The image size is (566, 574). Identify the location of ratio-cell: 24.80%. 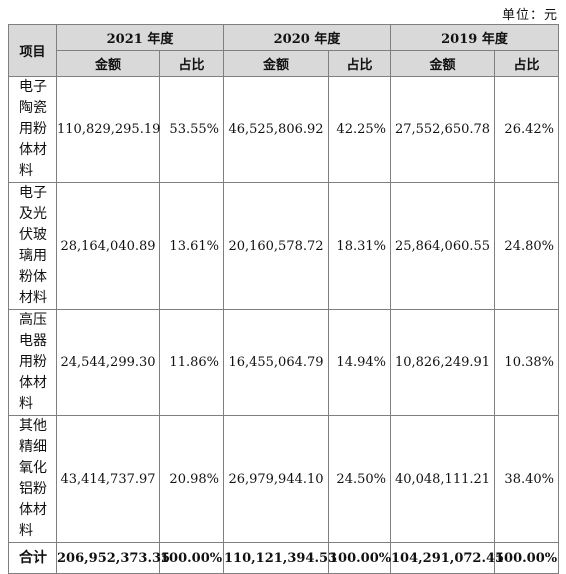
(526, 246).